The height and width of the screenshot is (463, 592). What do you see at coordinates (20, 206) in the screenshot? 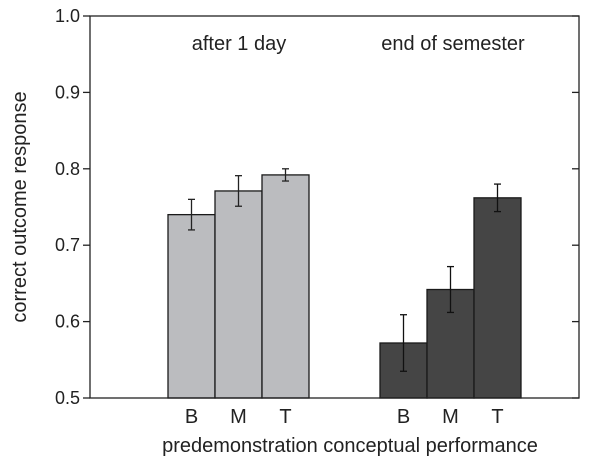
I see `y-axis-label: correct outcome response` at bounding box center [20, 206].